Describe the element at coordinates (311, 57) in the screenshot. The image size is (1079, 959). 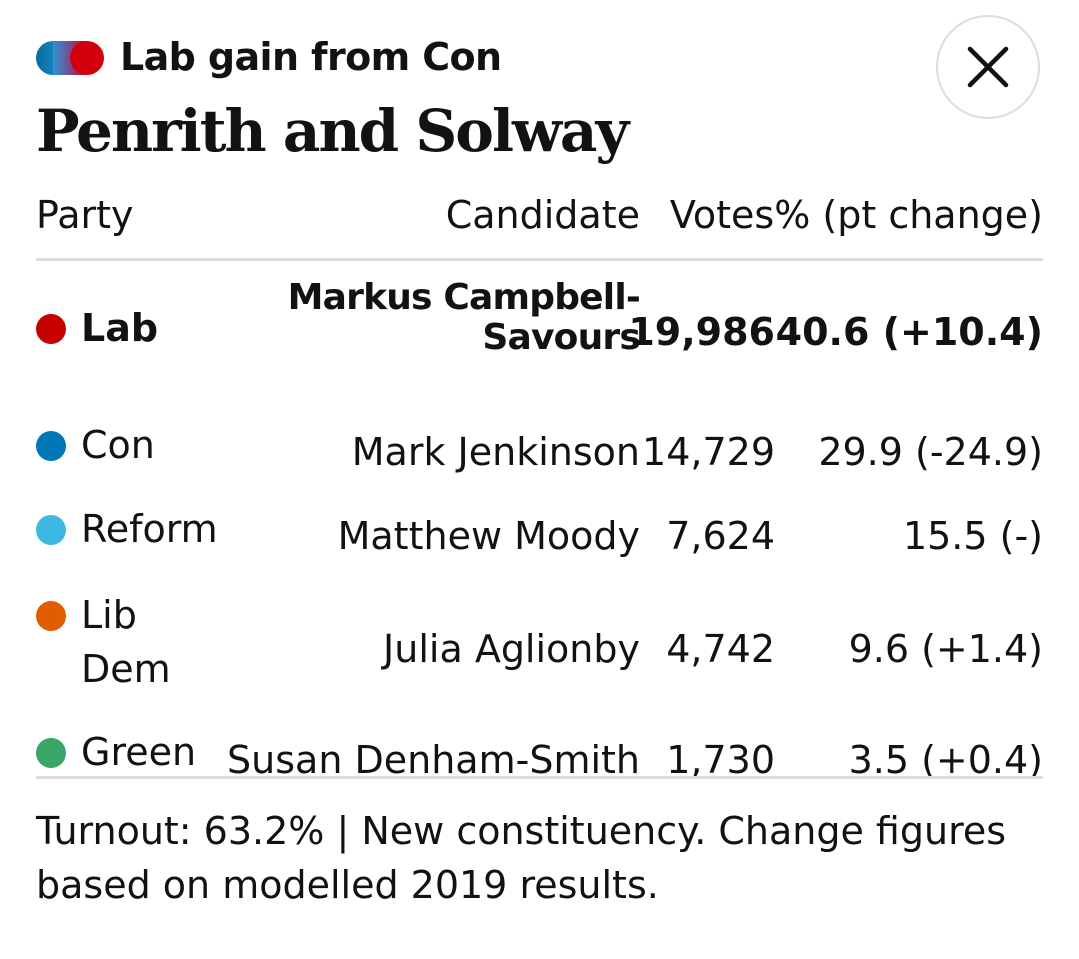
I see `result-label: Lab gain from Con` at that location.